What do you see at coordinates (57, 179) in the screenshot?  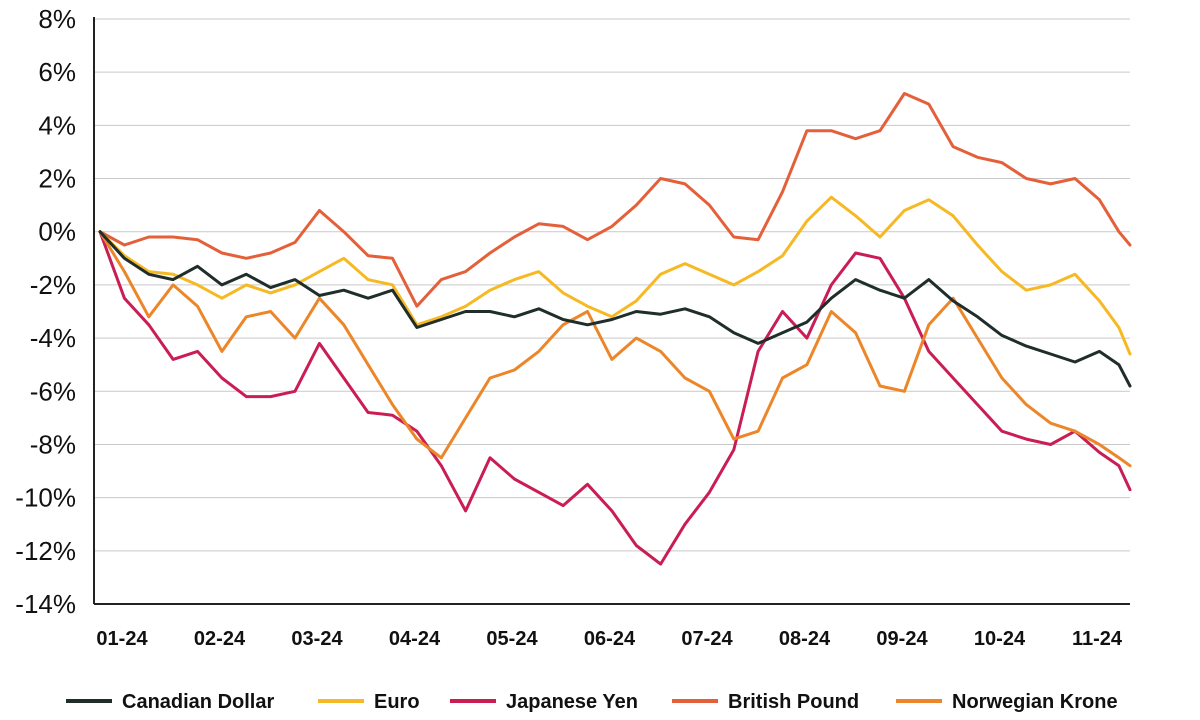 I see `y-tick-label: 2%` at bounding box center [57, 179].